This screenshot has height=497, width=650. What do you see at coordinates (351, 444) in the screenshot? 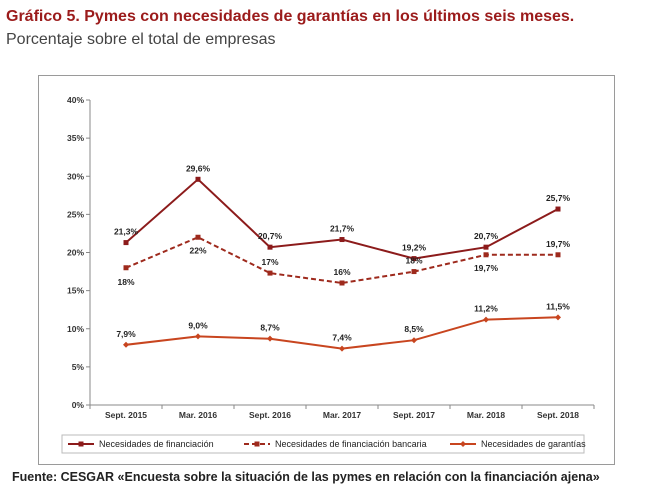
I see `legend-label: Necesidades de financiación bancaria` at bounding box center [351, 444].